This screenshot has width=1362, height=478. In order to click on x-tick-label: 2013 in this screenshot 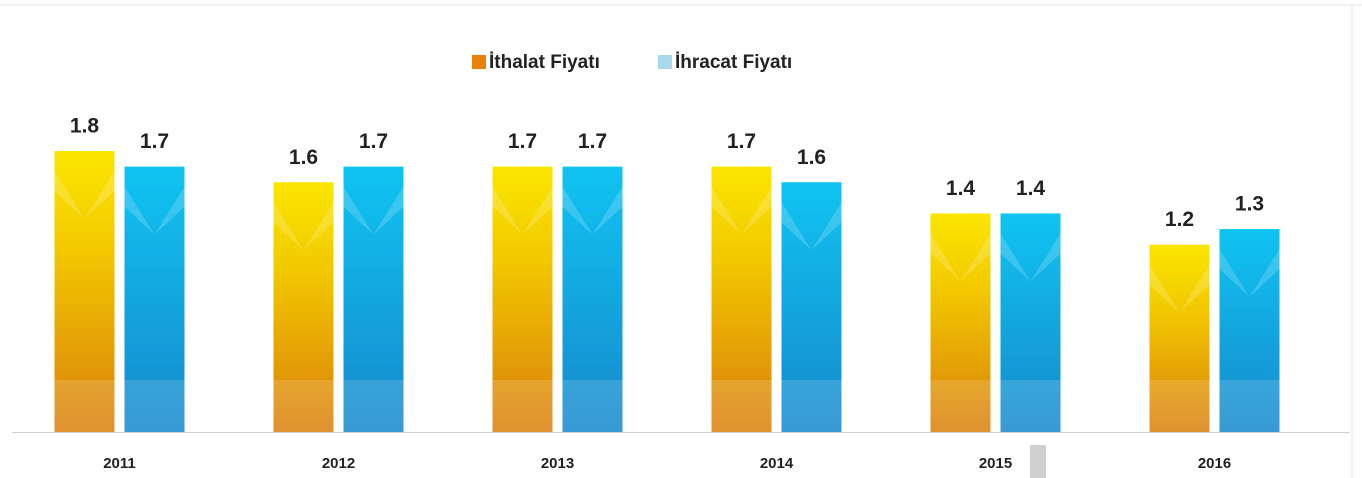, I will do `click(557, 463)`.